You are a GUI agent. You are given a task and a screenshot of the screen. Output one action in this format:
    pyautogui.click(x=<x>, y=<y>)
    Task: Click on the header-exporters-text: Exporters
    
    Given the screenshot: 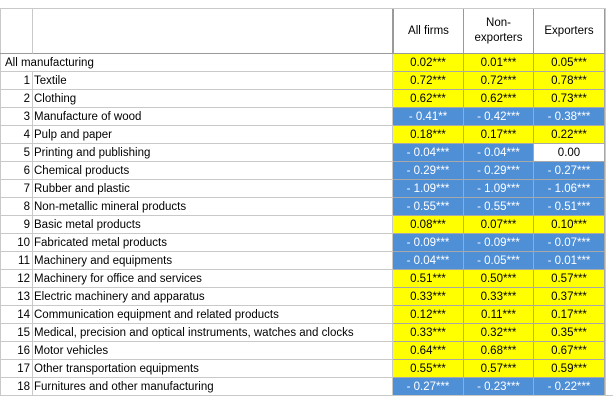 What is the action you would take?
    pyautogui.click(x=569, y=30)
    